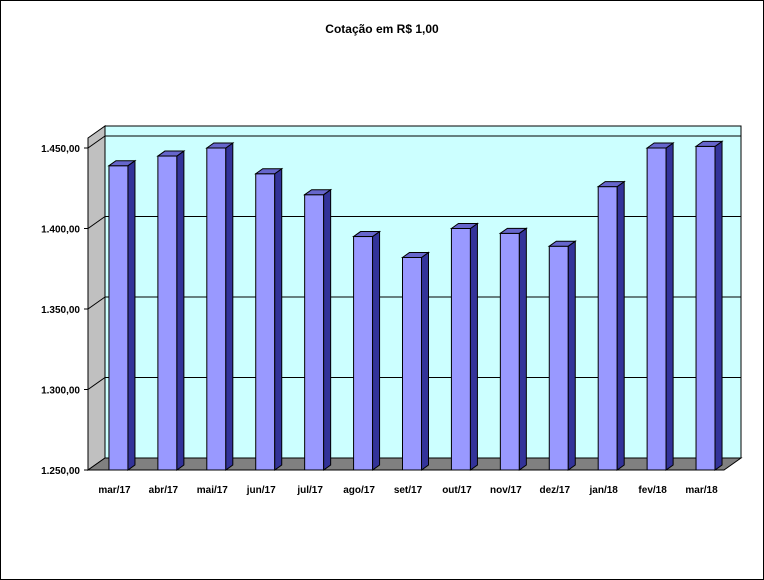  Describe the element at coordinates (359, 490) in the screenshot. I see `x-tick-label: ago/17` at that location.